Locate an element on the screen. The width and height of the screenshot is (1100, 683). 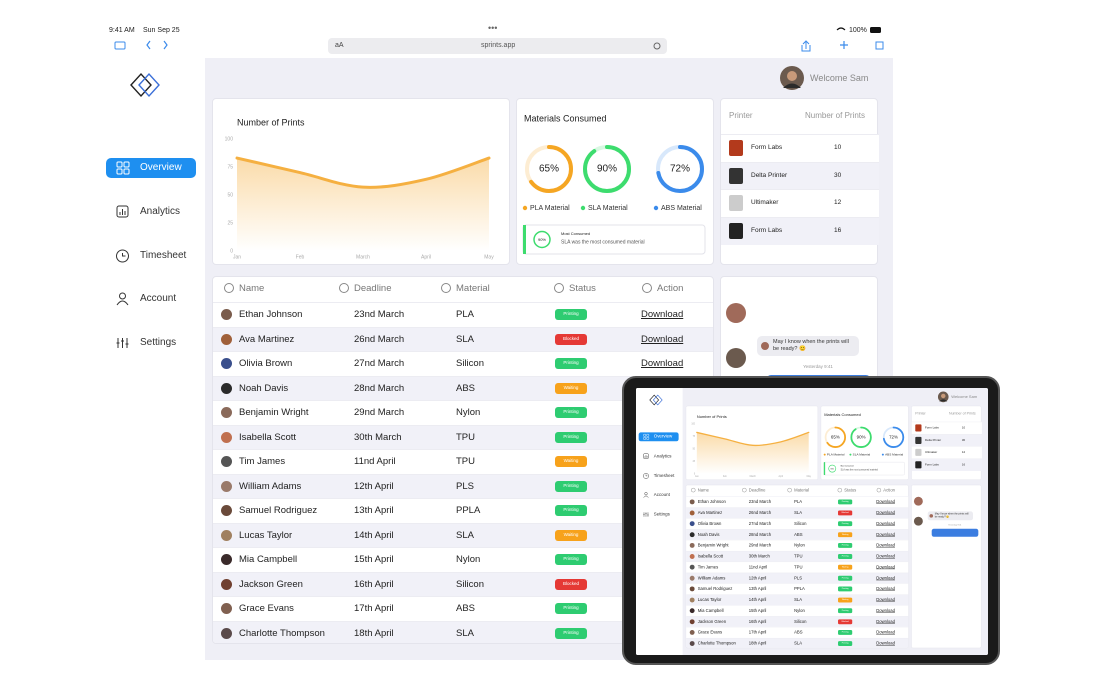
print-count: 16 is located at coordinates (963, 465).